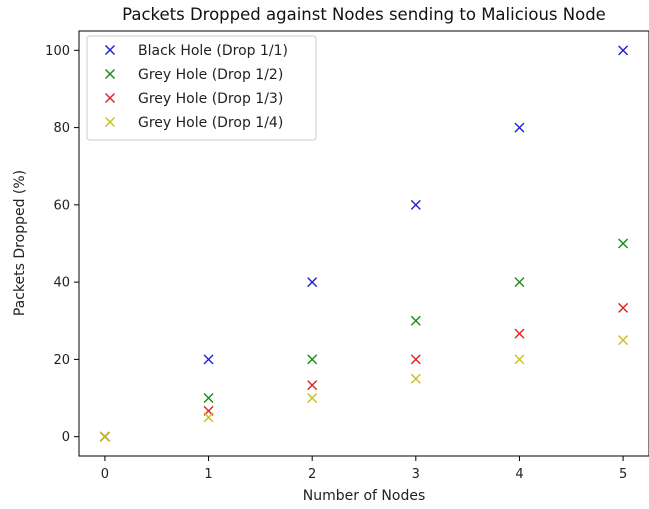 The image size is (649, 509). What do you see at coordinates (61, 205) in the screenshot?
I see `y-tick-label: 60` at bounding box center [61, 205].